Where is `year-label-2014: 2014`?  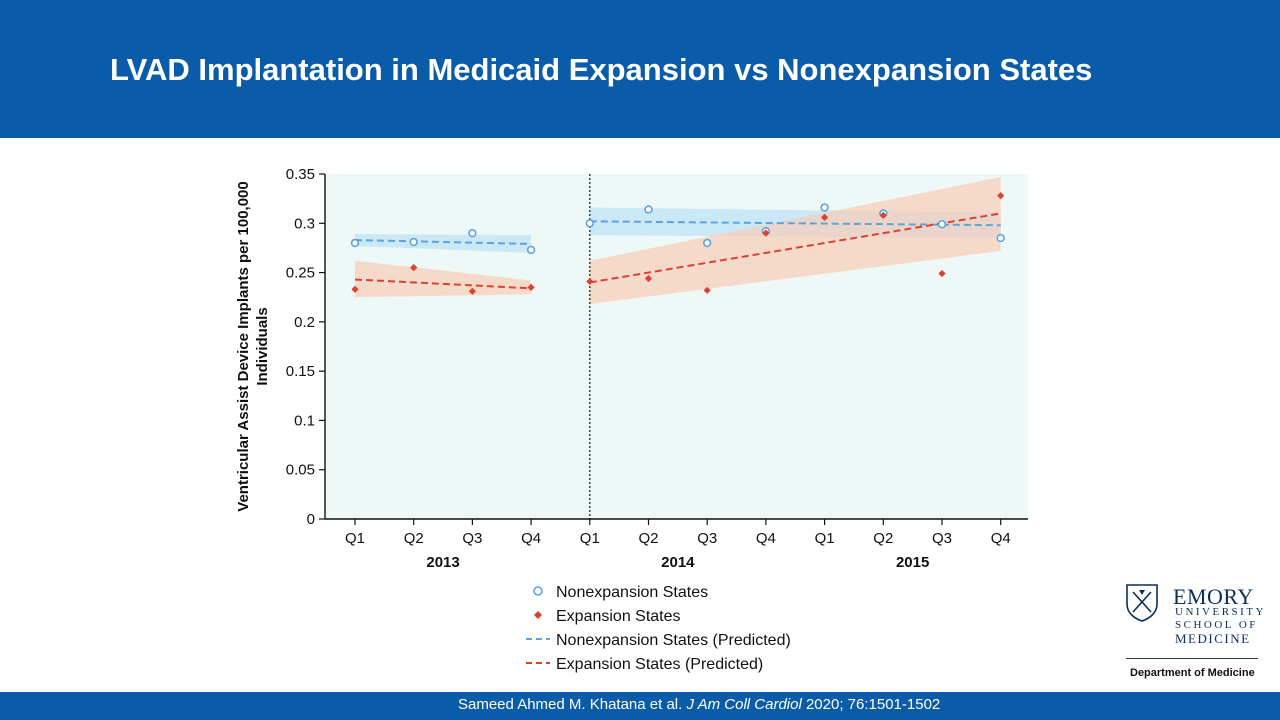 year-label-2014: 2014 is located at coordinates (678, 562).